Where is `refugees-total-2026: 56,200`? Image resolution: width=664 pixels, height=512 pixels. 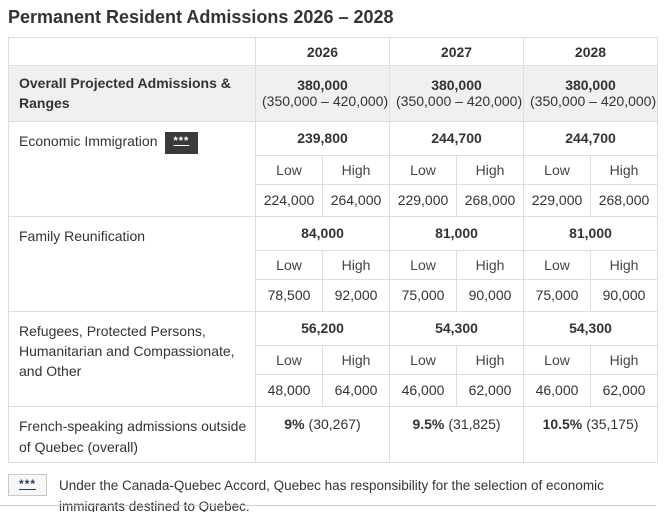
refugees-total-2026: 56,200 is located at coordinates (322, 328).